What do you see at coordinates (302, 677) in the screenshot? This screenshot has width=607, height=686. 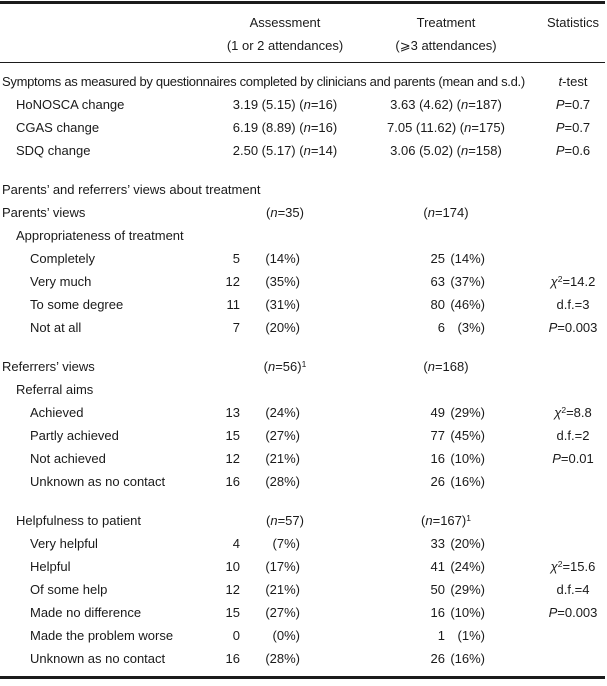 I see `bottom-rule` at bounding box center [302, 677].